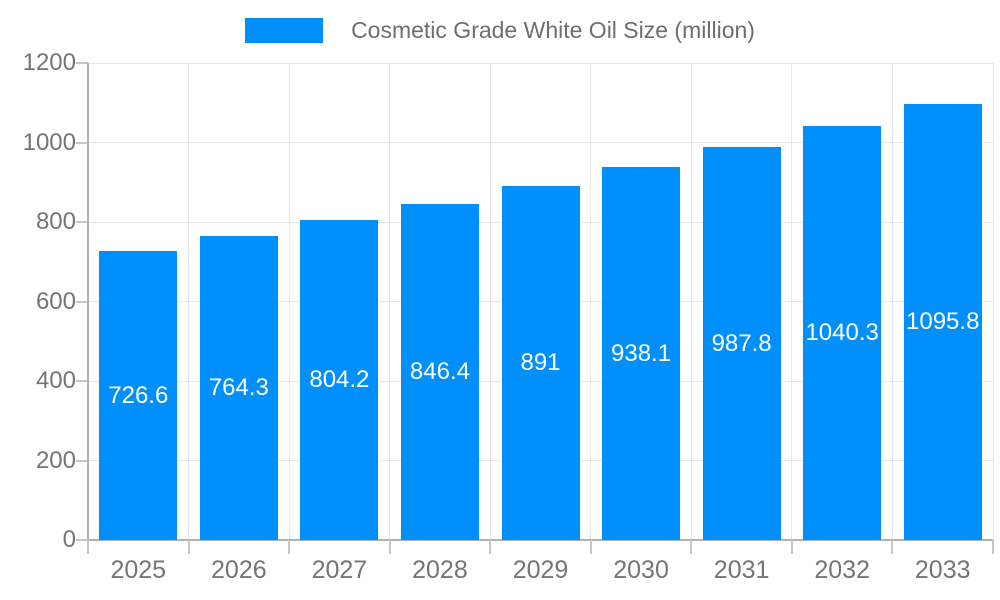  Describe the element at coordinates (69, 539) in the screenshot. I see `y-axis-tick-label: 0` at that location.